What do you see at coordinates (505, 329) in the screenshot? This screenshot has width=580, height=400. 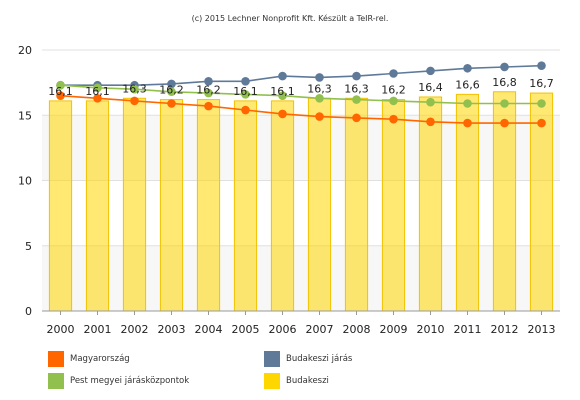 I see `x-tick-label: 2012` at bounding box center [505, 329].